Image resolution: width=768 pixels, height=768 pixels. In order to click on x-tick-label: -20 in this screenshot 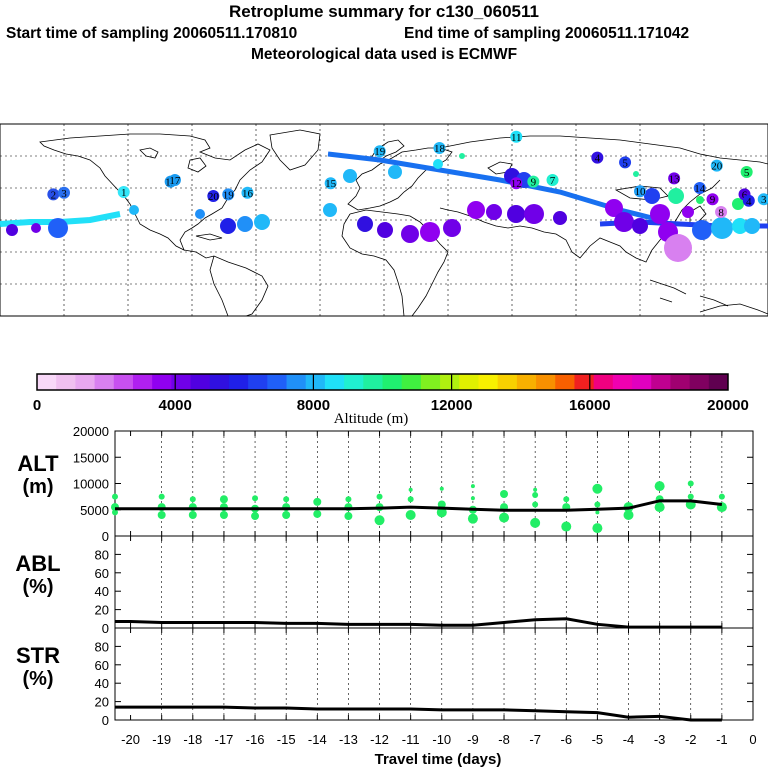, I will do `click(130, 739)`.